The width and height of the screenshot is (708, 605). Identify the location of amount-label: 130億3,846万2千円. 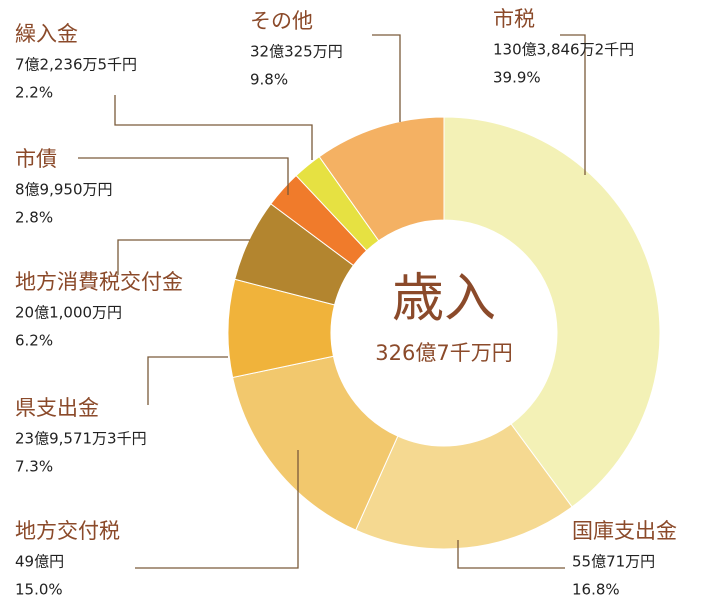
(563, 50).